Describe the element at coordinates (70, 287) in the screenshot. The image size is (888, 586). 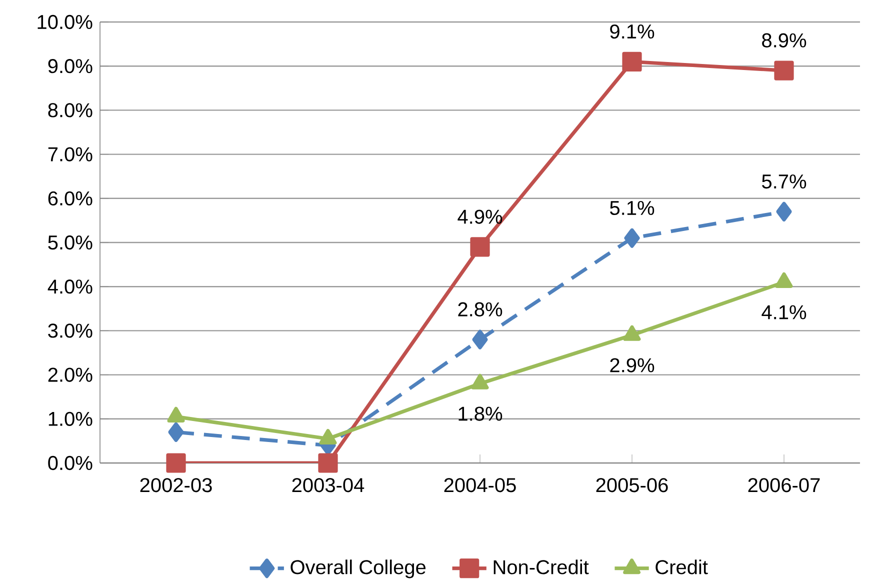
I see `y-tick-label: 4.0%` at that location.